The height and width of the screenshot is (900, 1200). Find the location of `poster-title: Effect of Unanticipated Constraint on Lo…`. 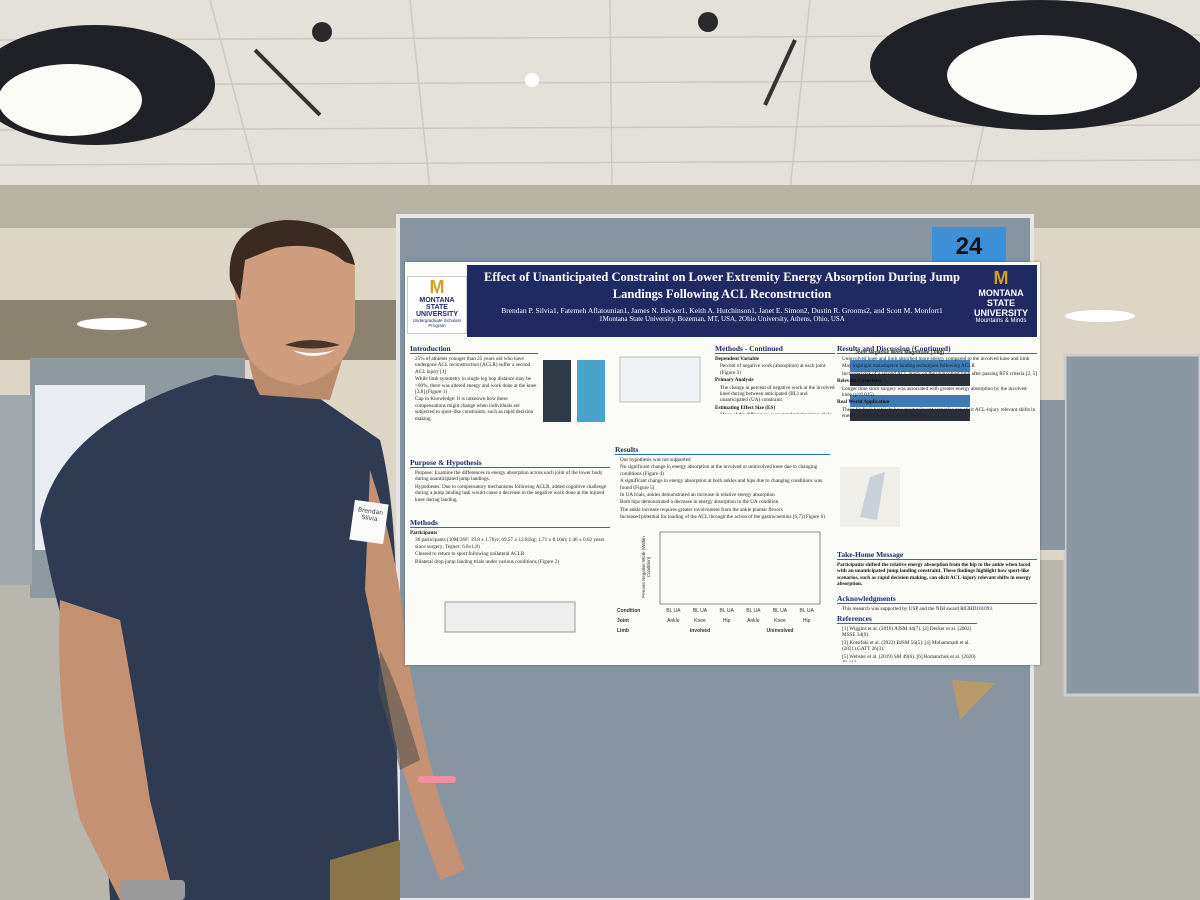

poster-title: Effect of Unanticipated Constraint on Lo… is located at coordinates (722, 285).